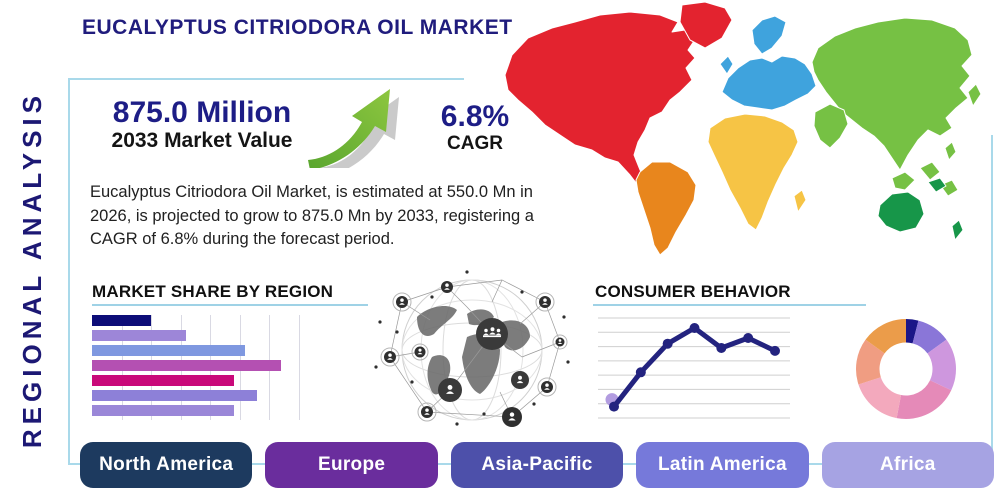 The image size is (1000, 500). What do you see at coordinates (472, 348) in the screenshot?
I see `global-network-icon` at bounding box center [472, 348].